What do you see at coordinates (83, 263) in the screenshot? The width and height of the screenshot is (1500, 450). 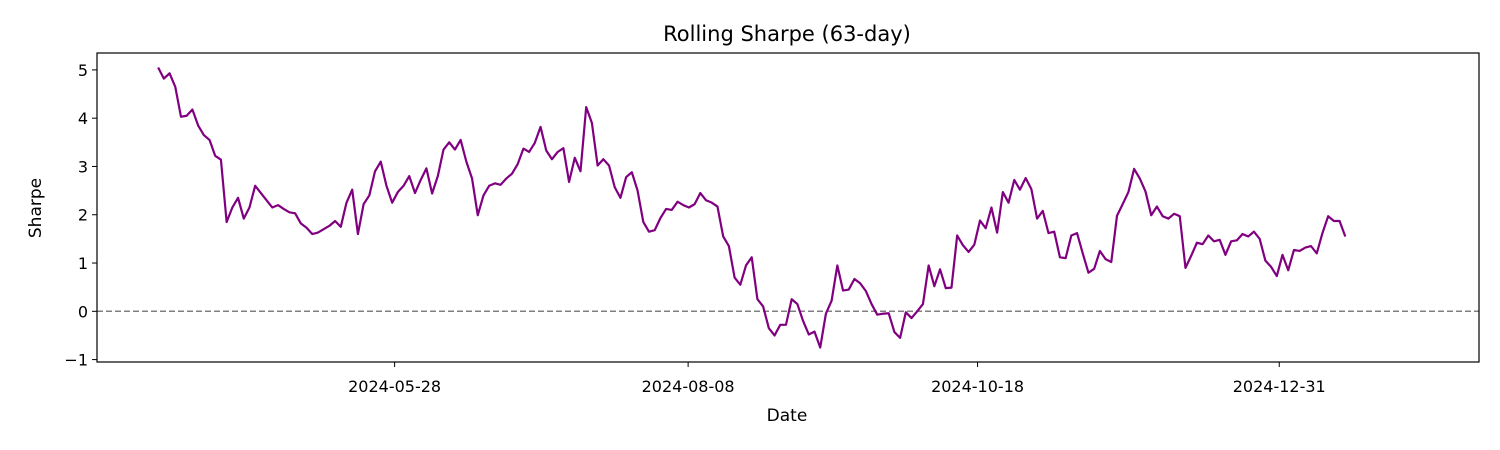 I see `y-tick-label: 1` at bounding box center [83, 263].